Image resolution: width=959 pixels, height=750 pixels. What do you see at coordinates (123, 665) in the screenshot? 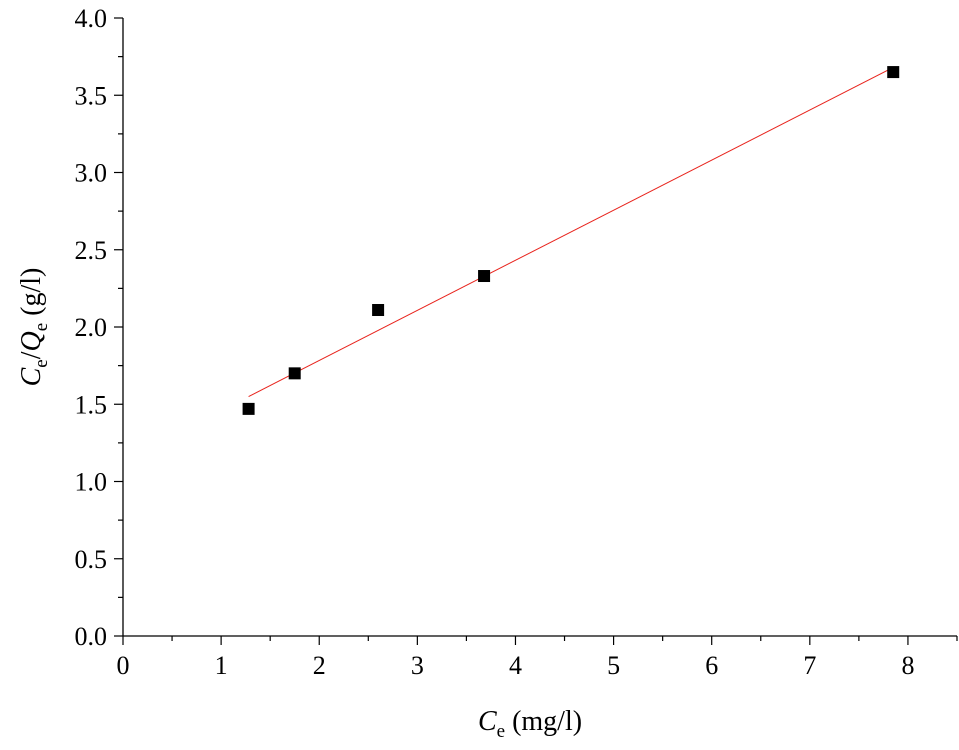
I see `x-tick-label: 0` at bounding box center [123, 665].